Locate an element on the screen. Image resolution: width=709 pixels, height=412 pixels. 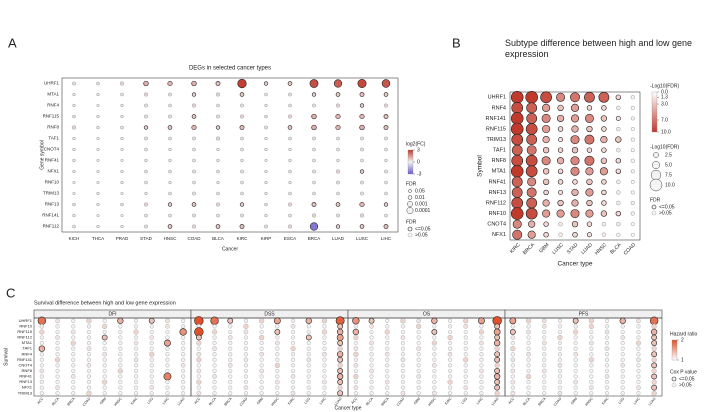
legend-label: 10.0 is located at coordinates (670, 185).